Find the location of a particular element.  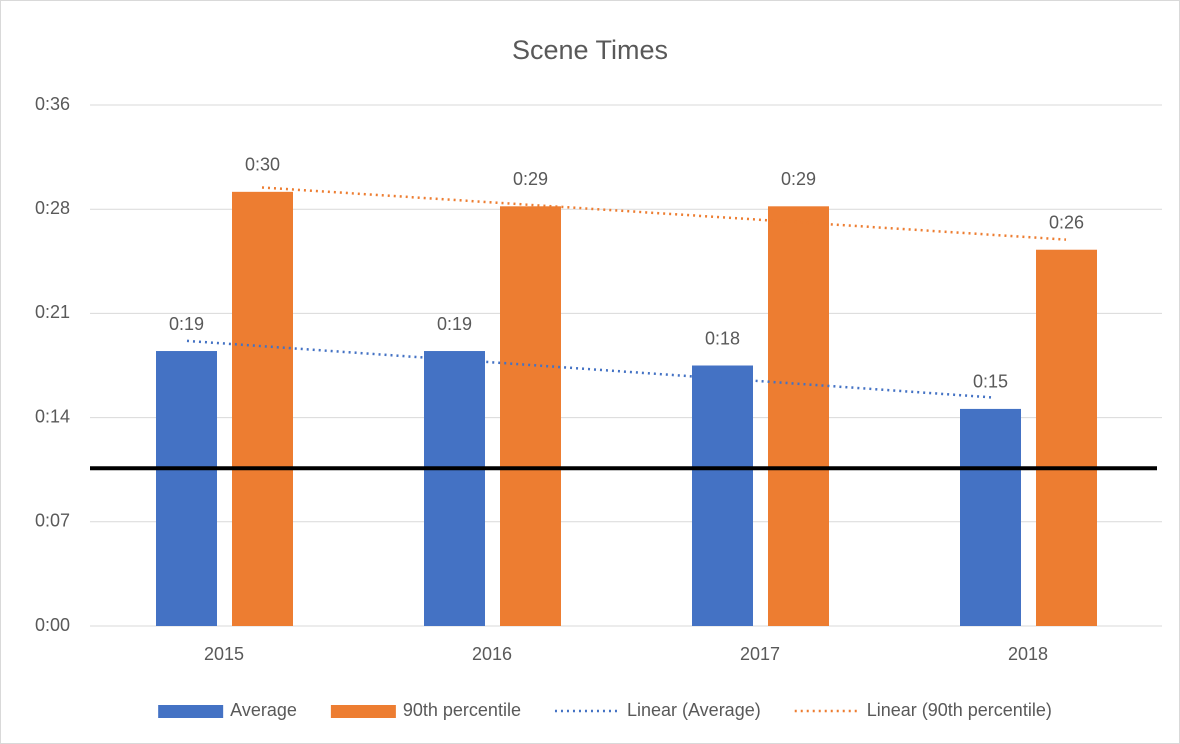

data-label: 0:30 is located at coordinates (262, 165).